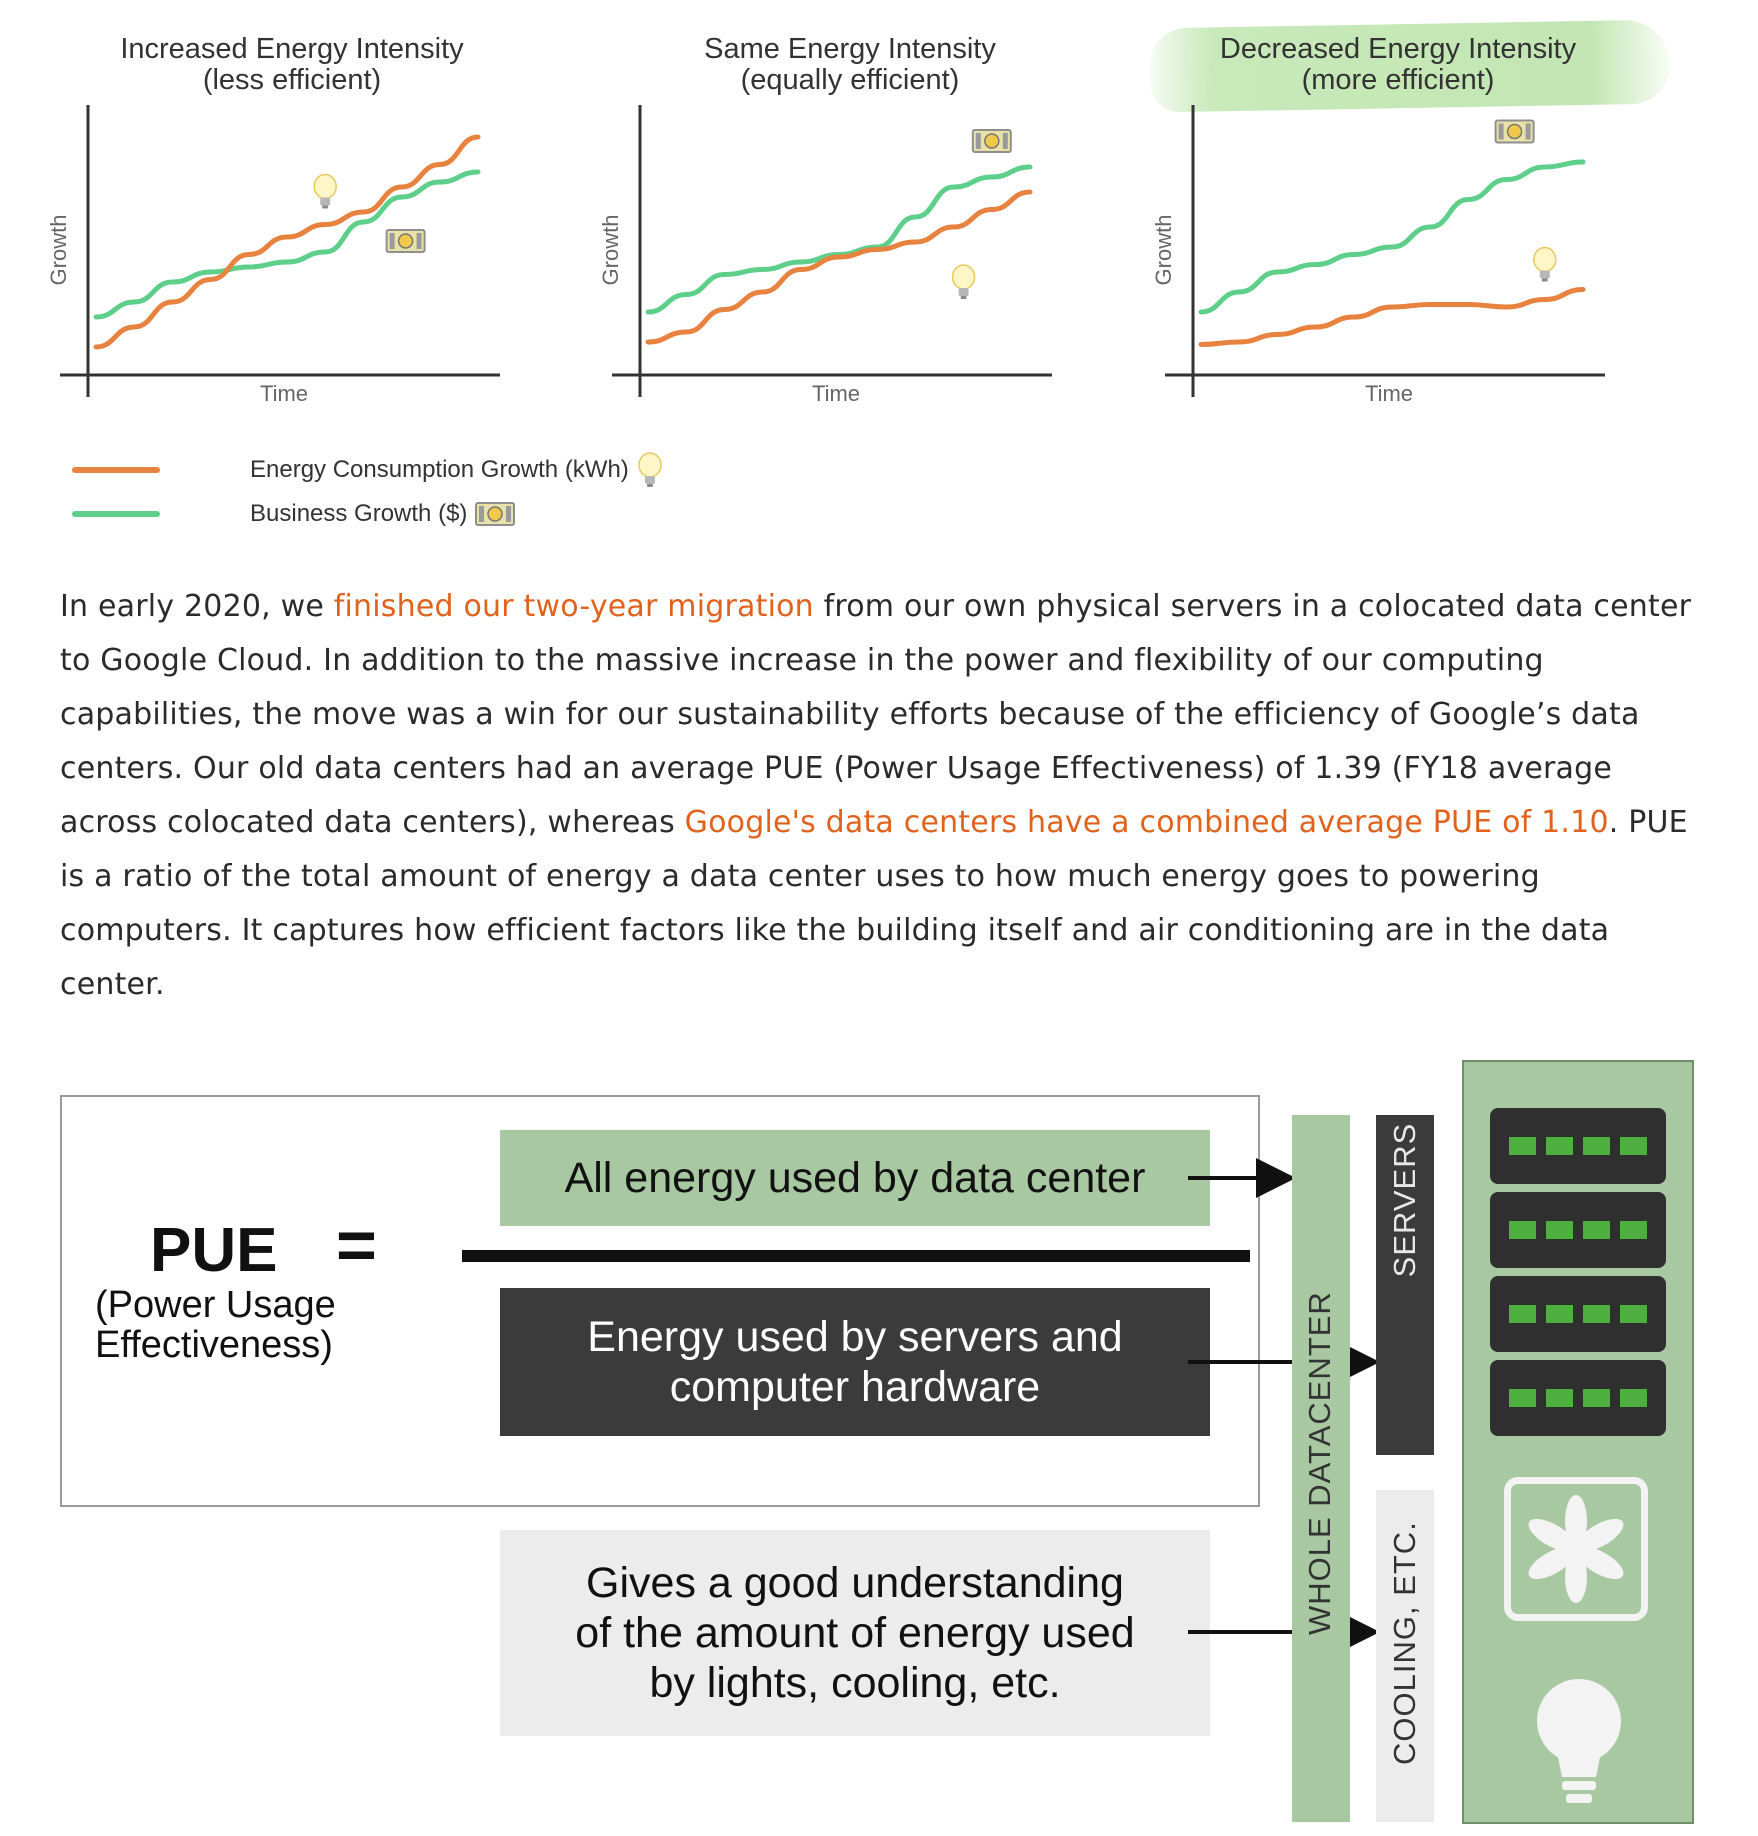  Describe the element at coordinates (1404, 1200) in the screenshot. I see `servers-label: SERVERS` at that location.